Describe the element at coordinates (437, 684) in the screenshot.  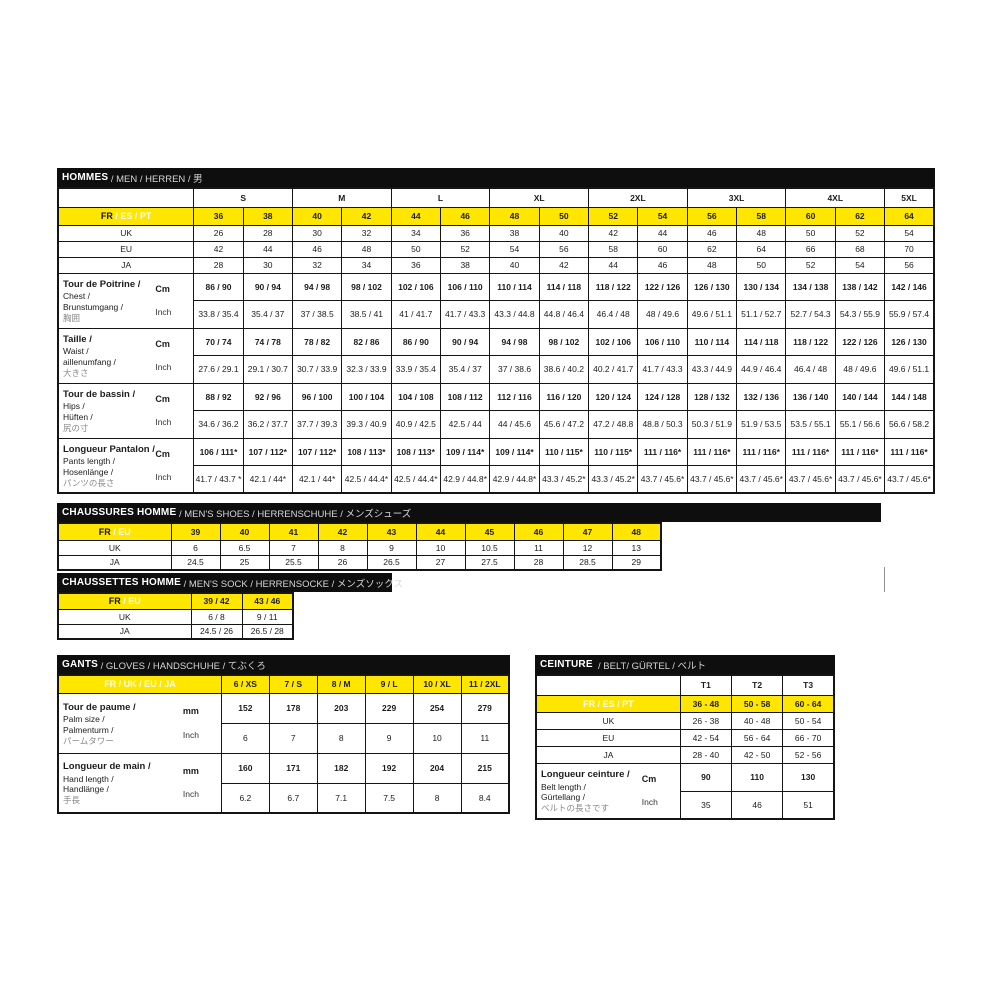
I see `gloves-size-value-5: 10 / XL` at that location.